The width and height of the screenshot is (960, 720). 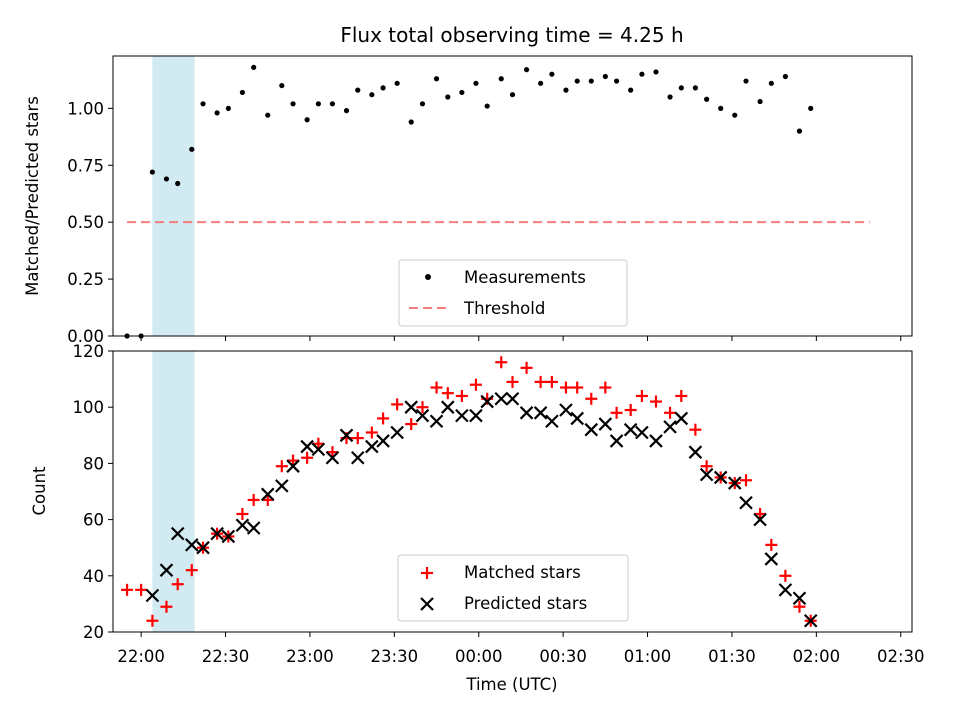 What do you see at coordinates (85, 108) in the screenshot?
I see `top-y-tick-label: 1.00` at bounding box center [85, 108].